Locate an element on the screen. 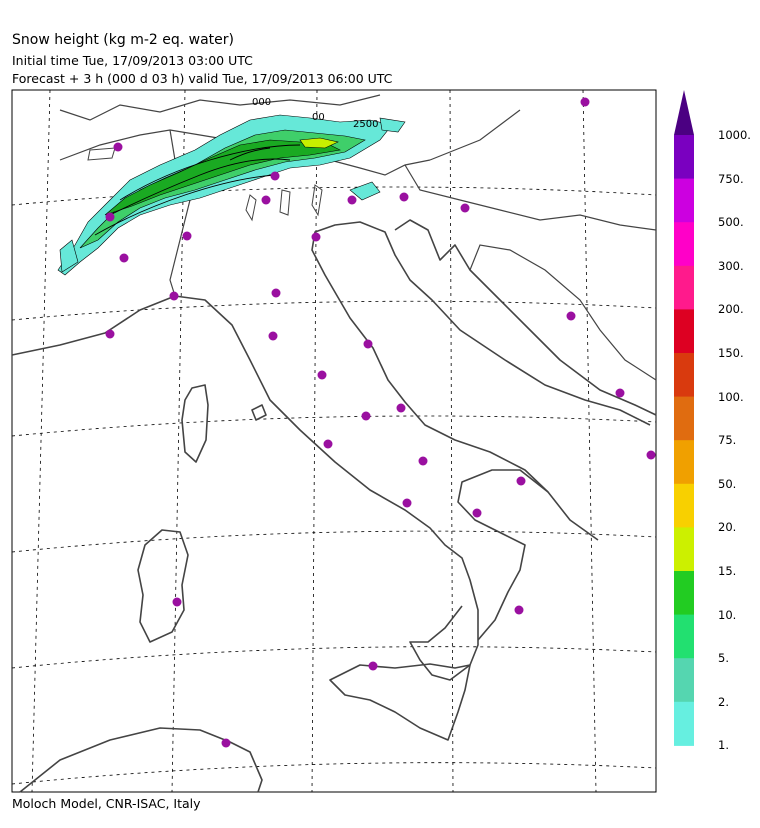 The width and height of the screenshot is (760, 828). colorbar-label: 1000. is located at coordinates (734, 135).